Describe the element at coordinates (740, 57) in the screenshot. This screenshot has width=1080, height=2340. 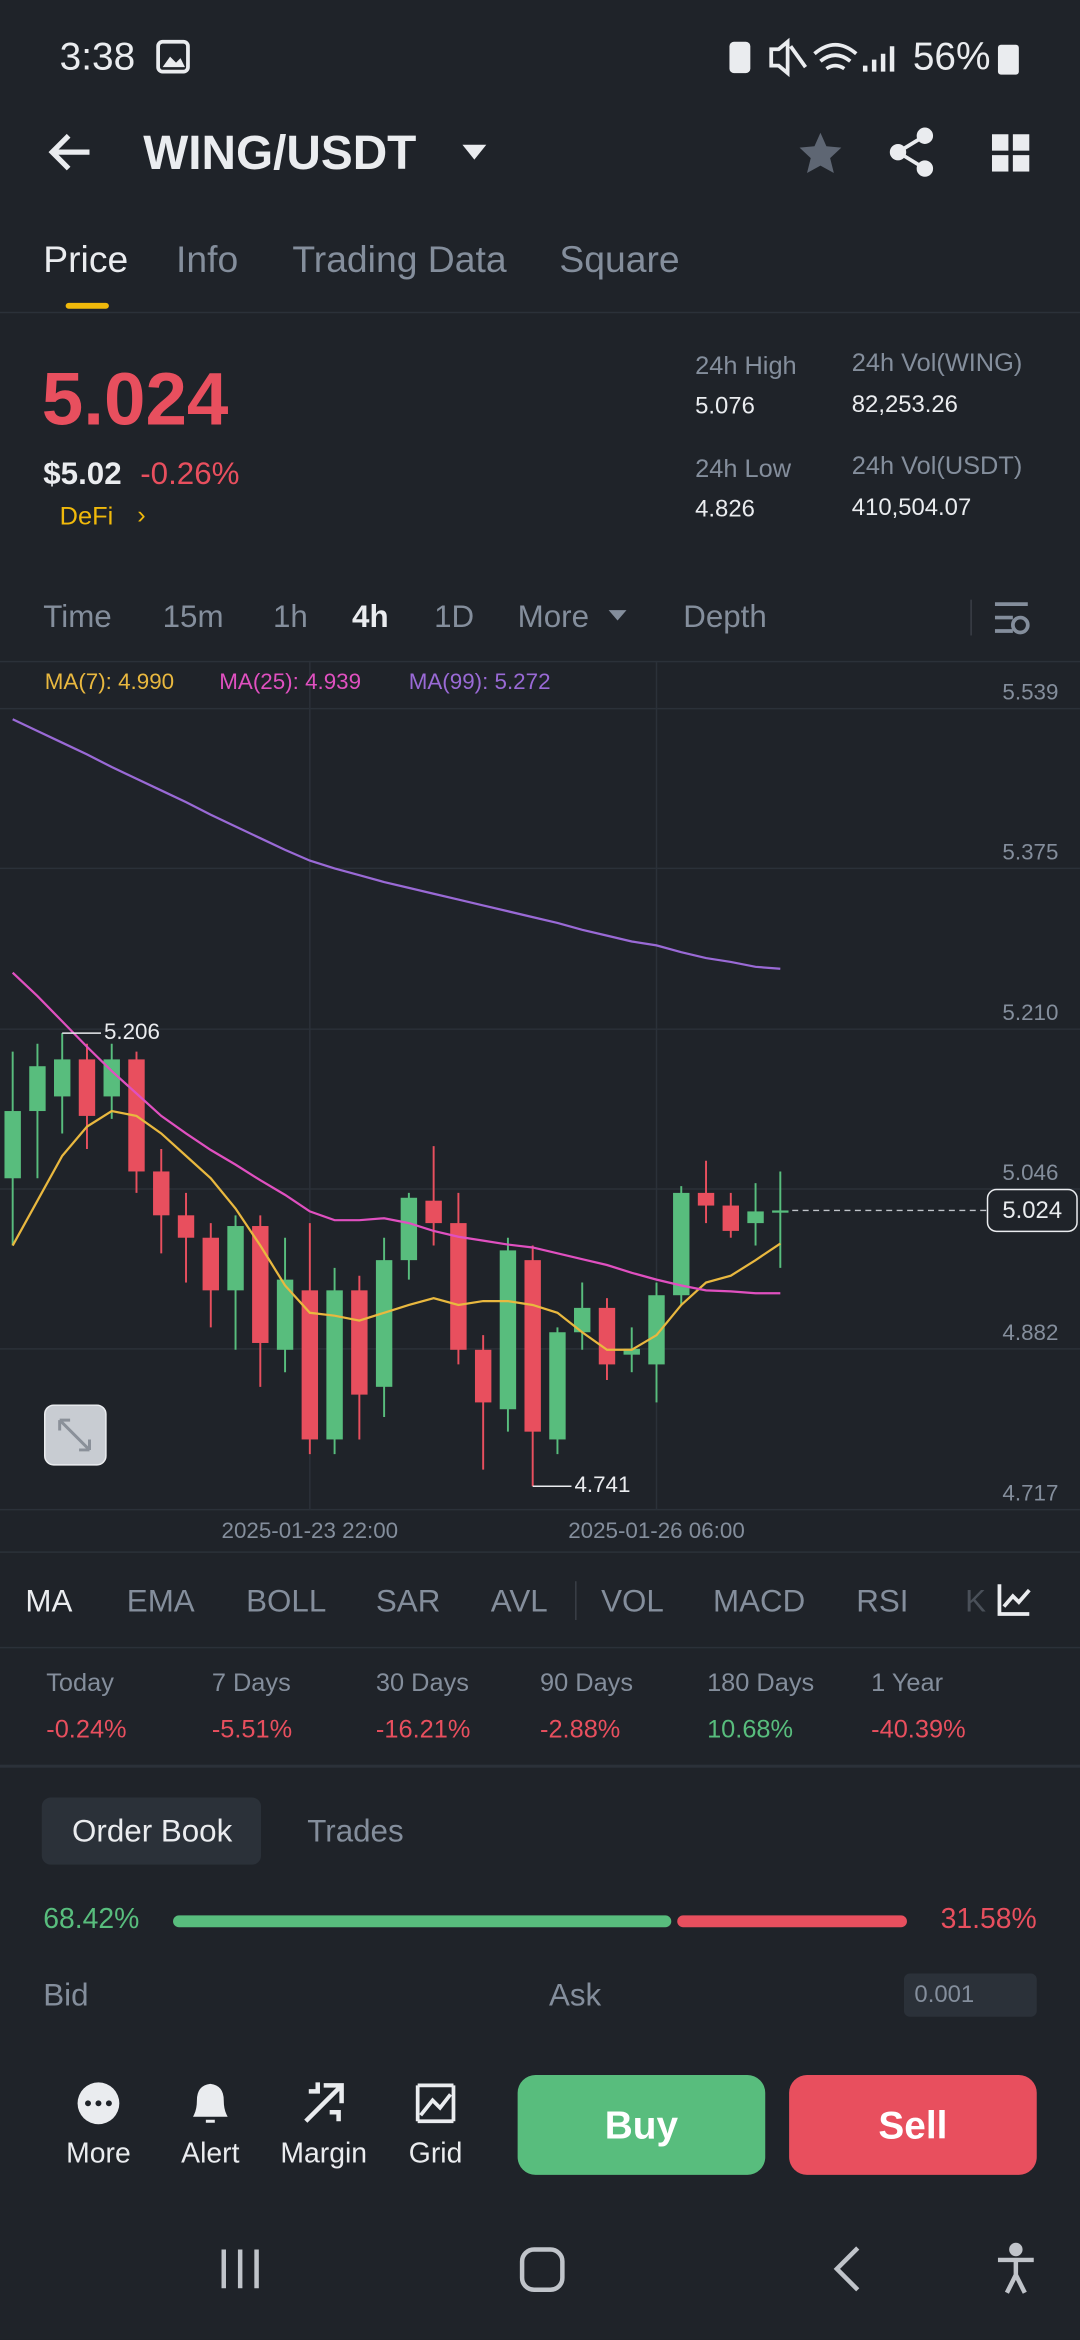
I see `battery-saver-icon` at that location.